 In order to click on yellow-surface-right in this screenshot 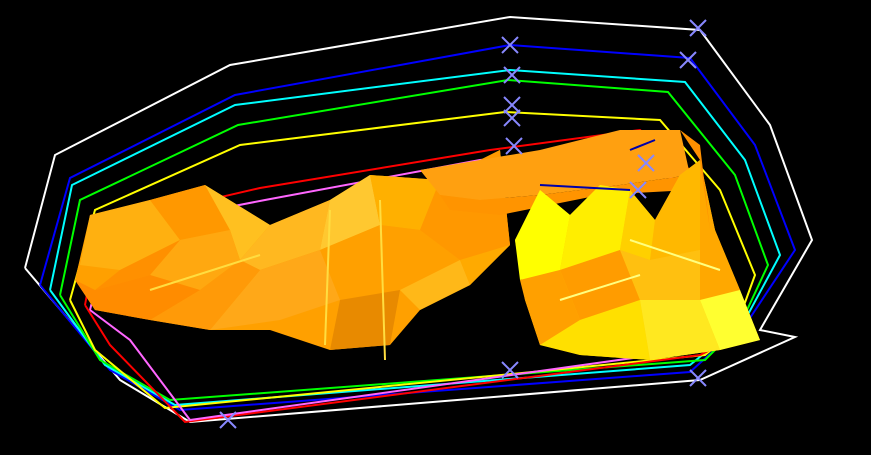, I will do `click(637, 245)`.